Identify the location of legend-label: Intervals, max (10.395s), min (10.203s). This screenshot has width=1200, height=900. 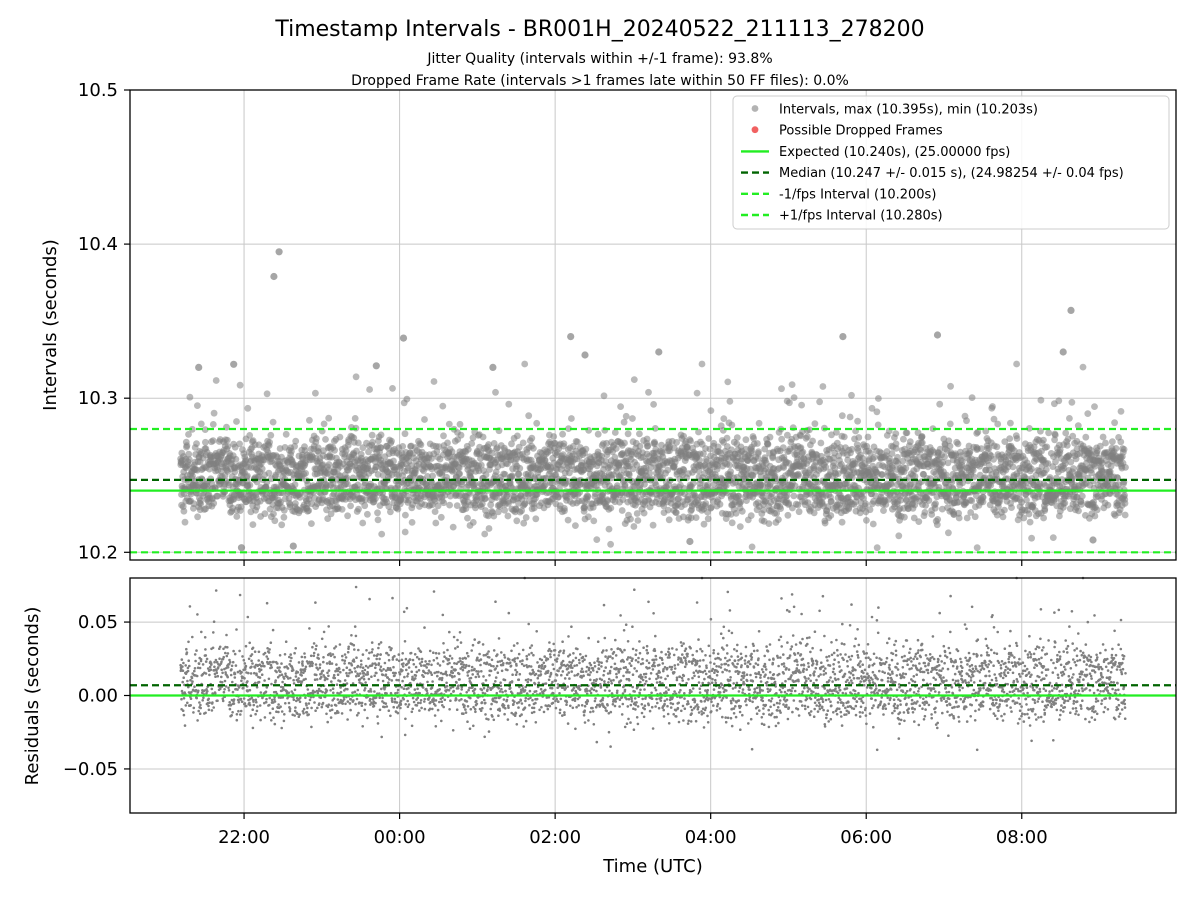
(908, 110).